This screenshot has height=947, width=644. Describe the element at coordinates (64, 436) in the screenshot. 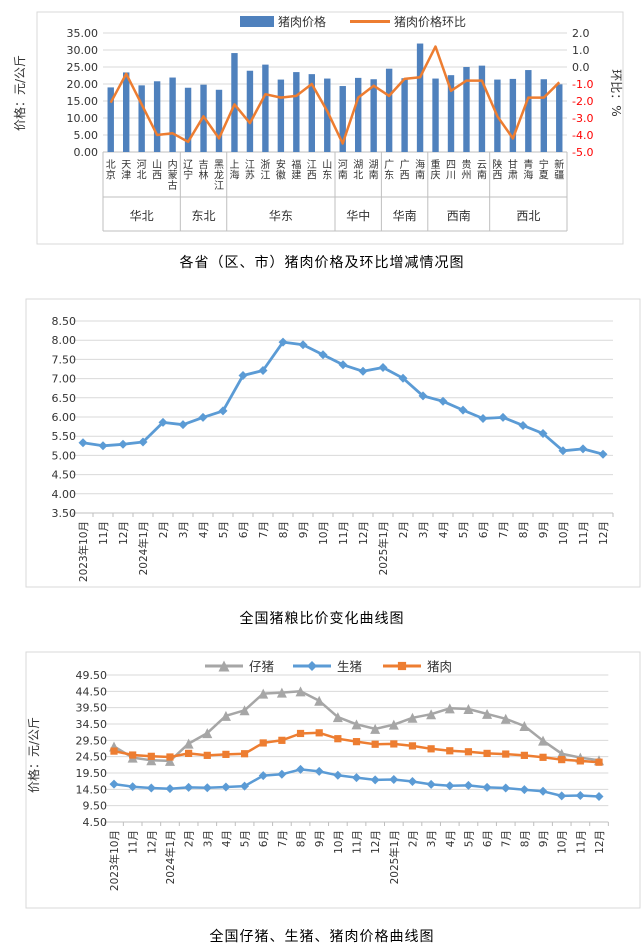

I see `y-tick: 5.50` at that location.